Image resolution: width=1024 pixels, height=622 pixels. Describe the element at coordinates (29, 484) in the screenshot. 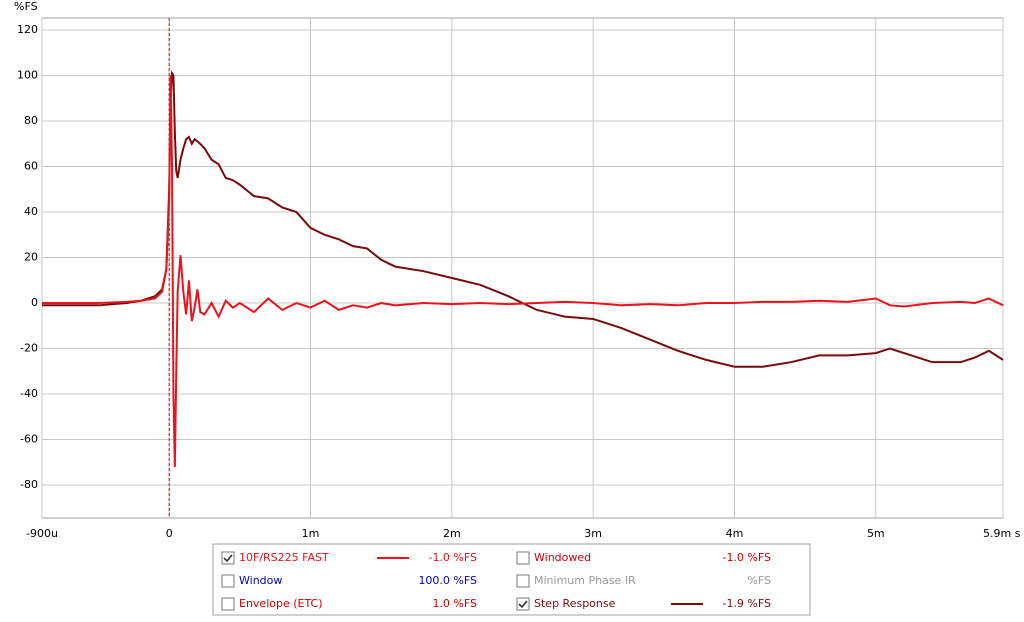

I see `y-tick-label: -80` at that location.